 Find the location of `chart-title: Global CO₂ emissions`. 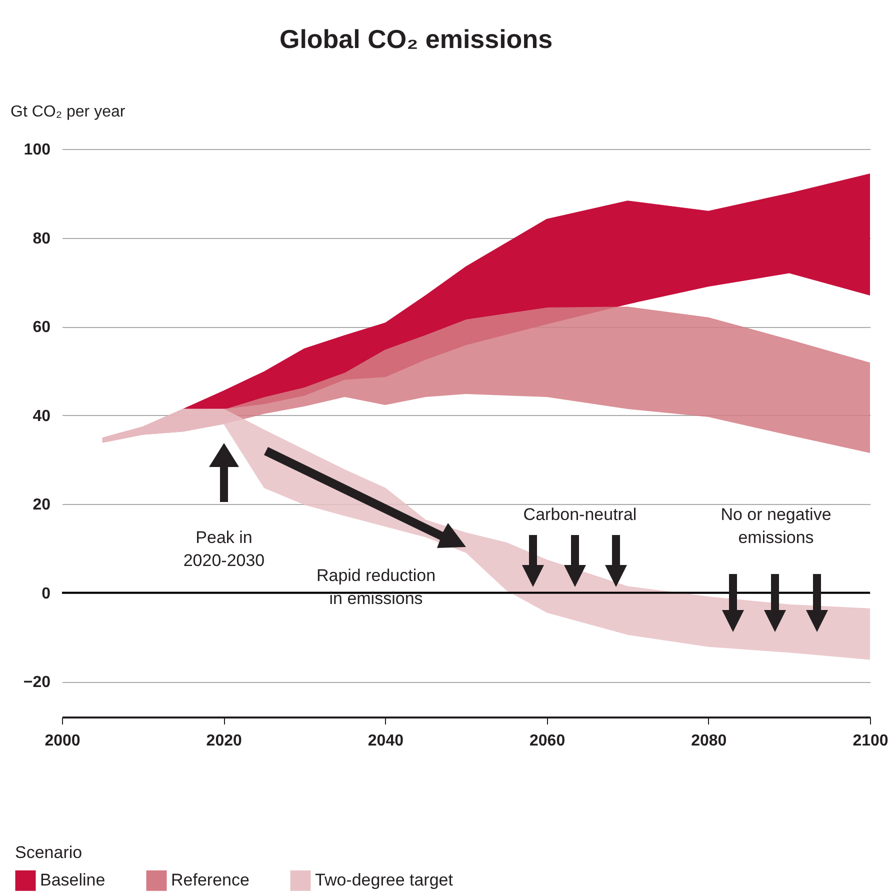

chart-title: Global CO₂ emissions is located at coordinates (416, 39).